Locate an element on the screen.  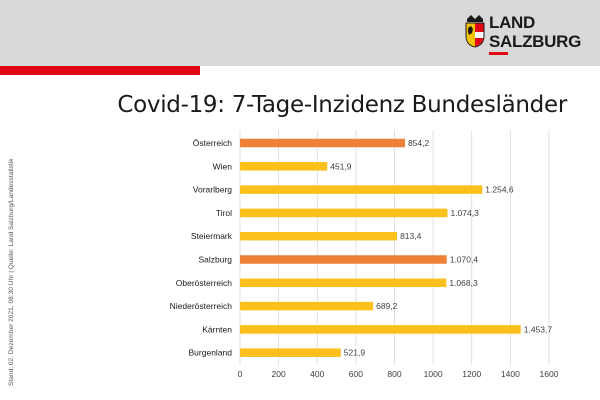
category-label: Niederösterreich is located at coordinates (201, 306).